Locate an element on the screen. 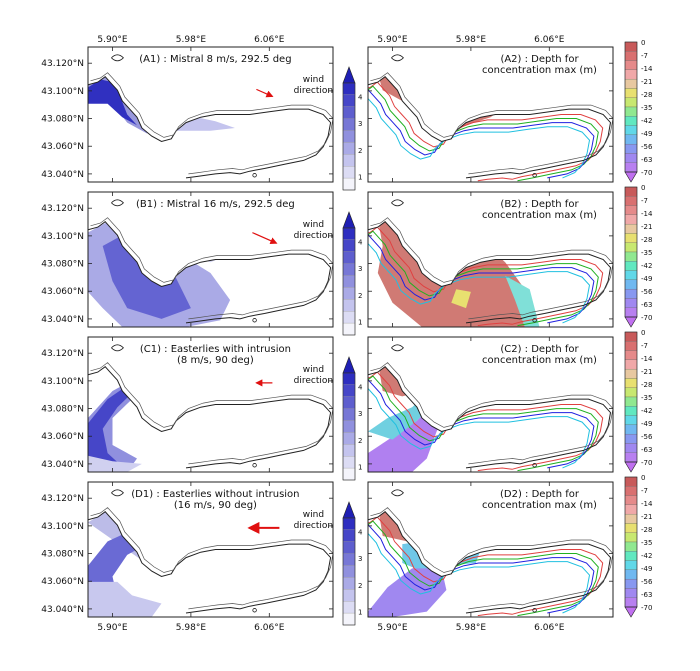 The image size is (700, 671). y-tick-r3-3: 43.060°N is located at coordinates (62, 582).